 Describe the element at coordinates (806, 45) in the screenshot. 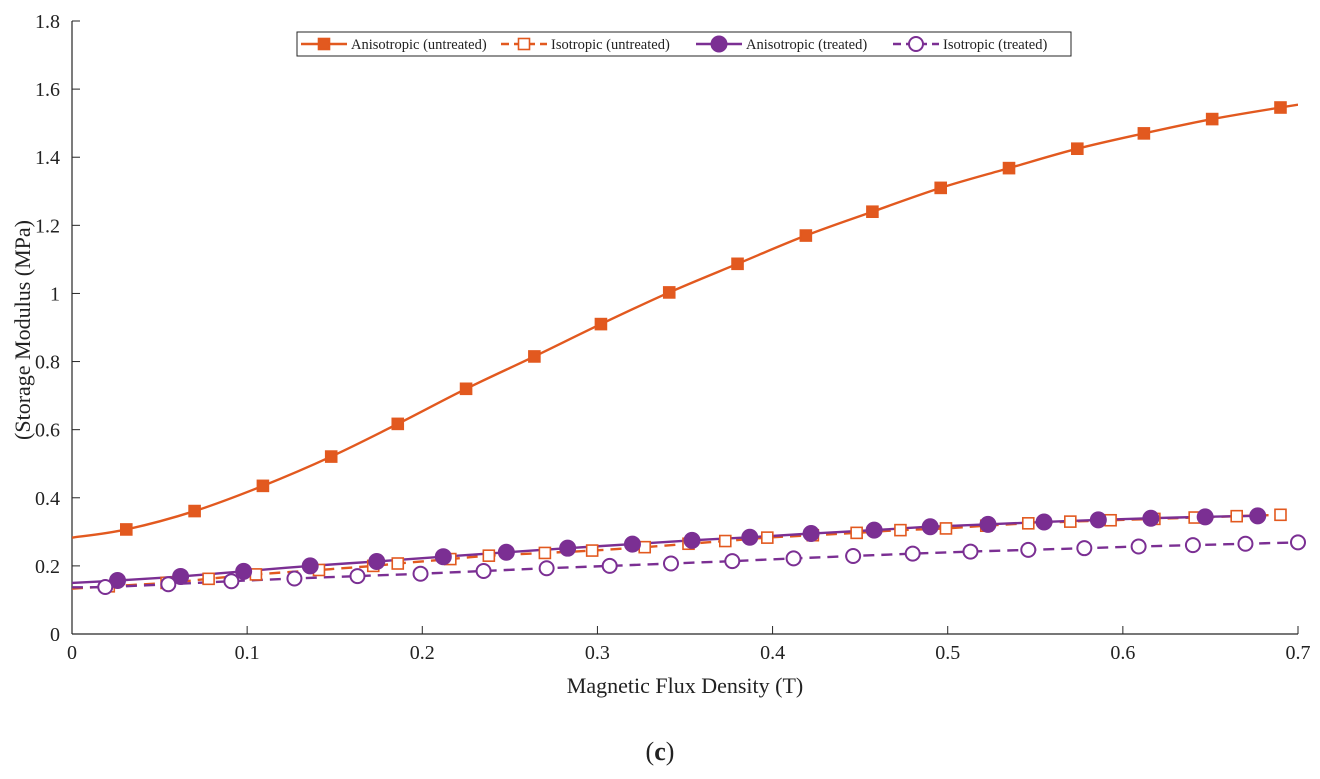

I see `legend-label: Anisotropic (treated)` at that location.